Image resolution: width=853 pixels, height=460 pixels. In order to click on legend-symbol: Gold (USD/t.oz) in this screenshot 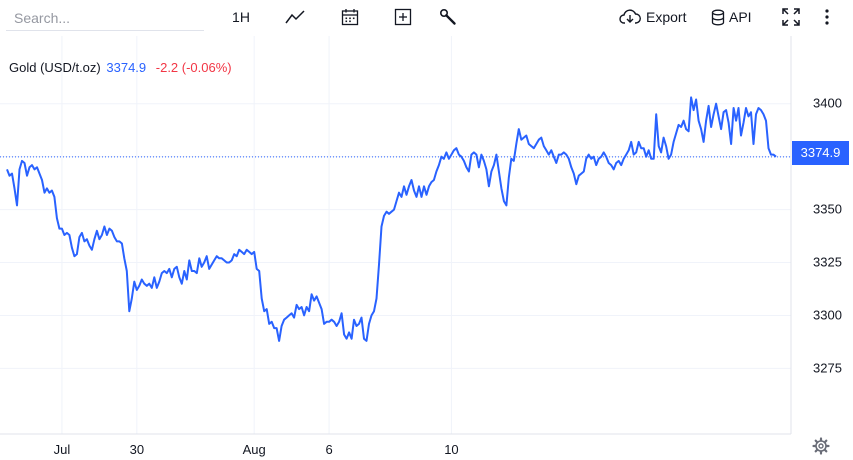, I will do `click(55, 67)`.